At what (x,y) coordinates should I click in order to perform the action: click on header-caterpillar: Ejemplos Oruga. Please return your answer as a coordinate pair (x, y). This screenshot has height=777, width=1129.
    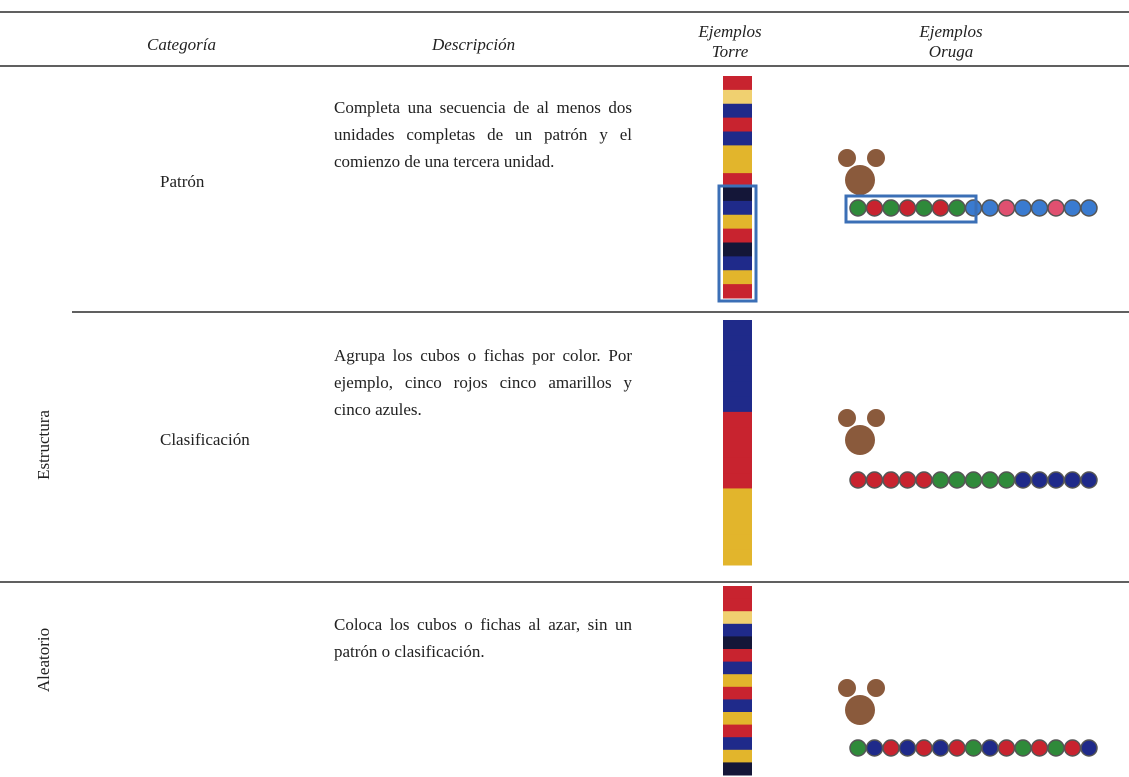
    Looking at the image, I should click on (951, 41).